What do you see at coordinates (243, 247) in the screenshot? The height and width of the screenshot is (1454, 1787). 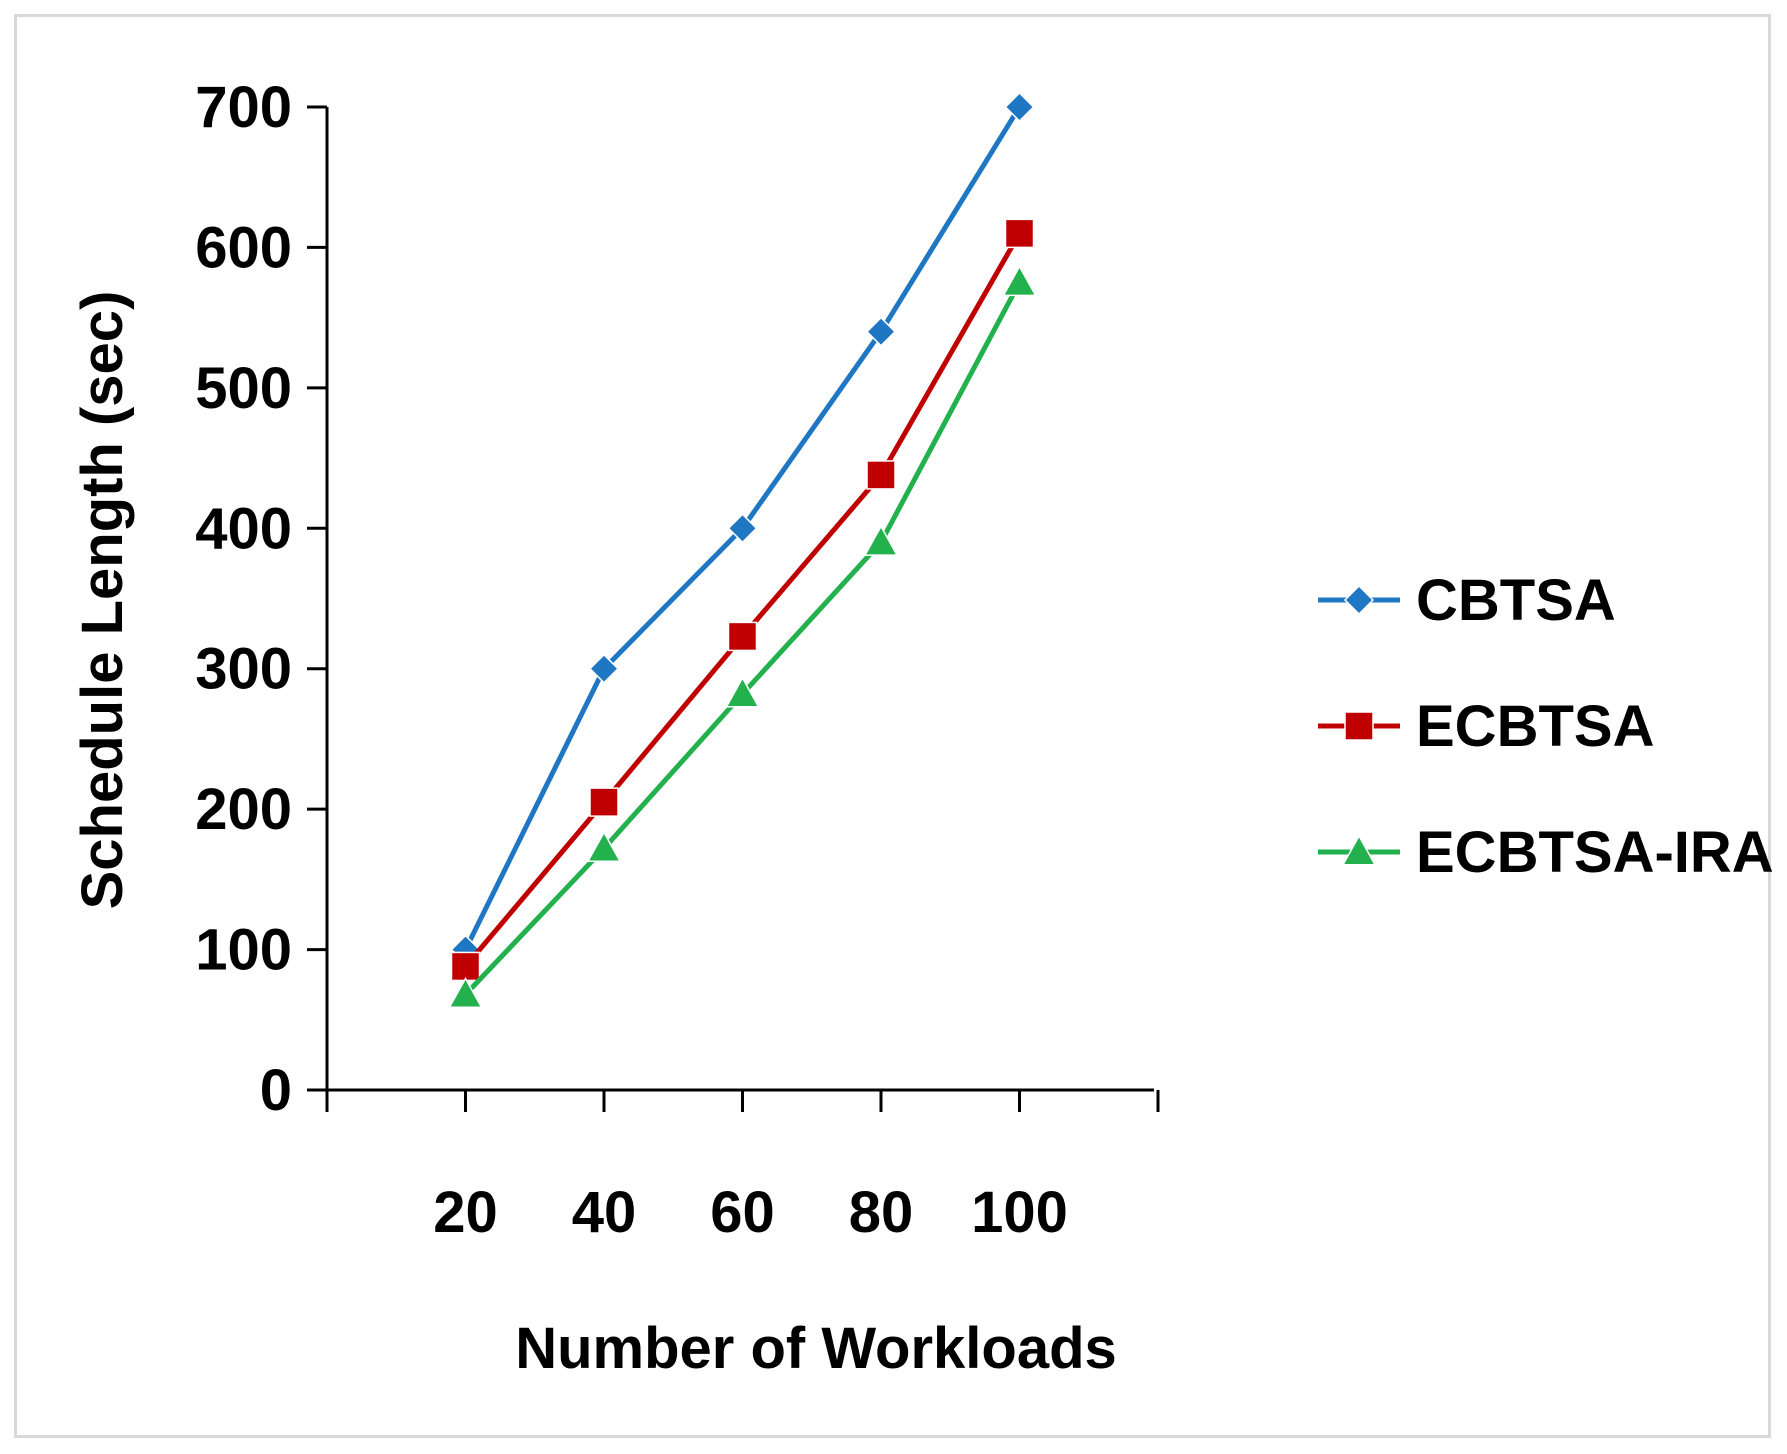 I see `y-tick-label: 600` at bounding box center [243, 247].